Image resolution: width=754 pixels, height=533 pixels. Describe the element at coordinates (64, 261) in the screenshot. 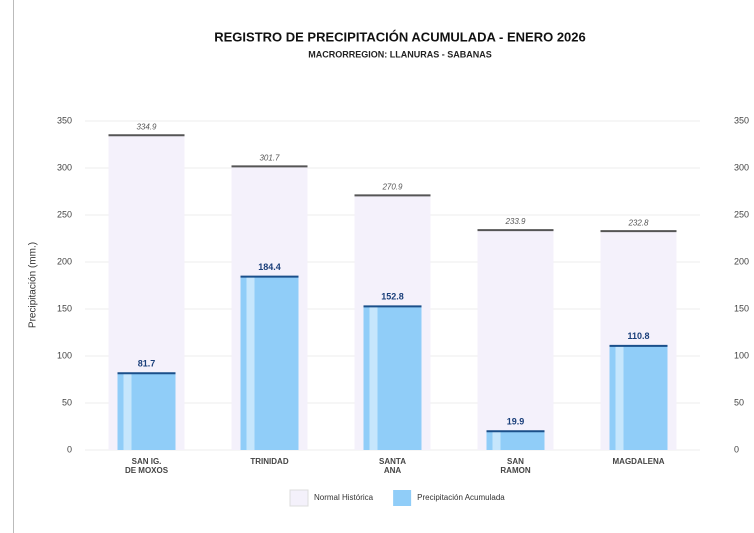

I see `y-tick-label: 200` at that location.